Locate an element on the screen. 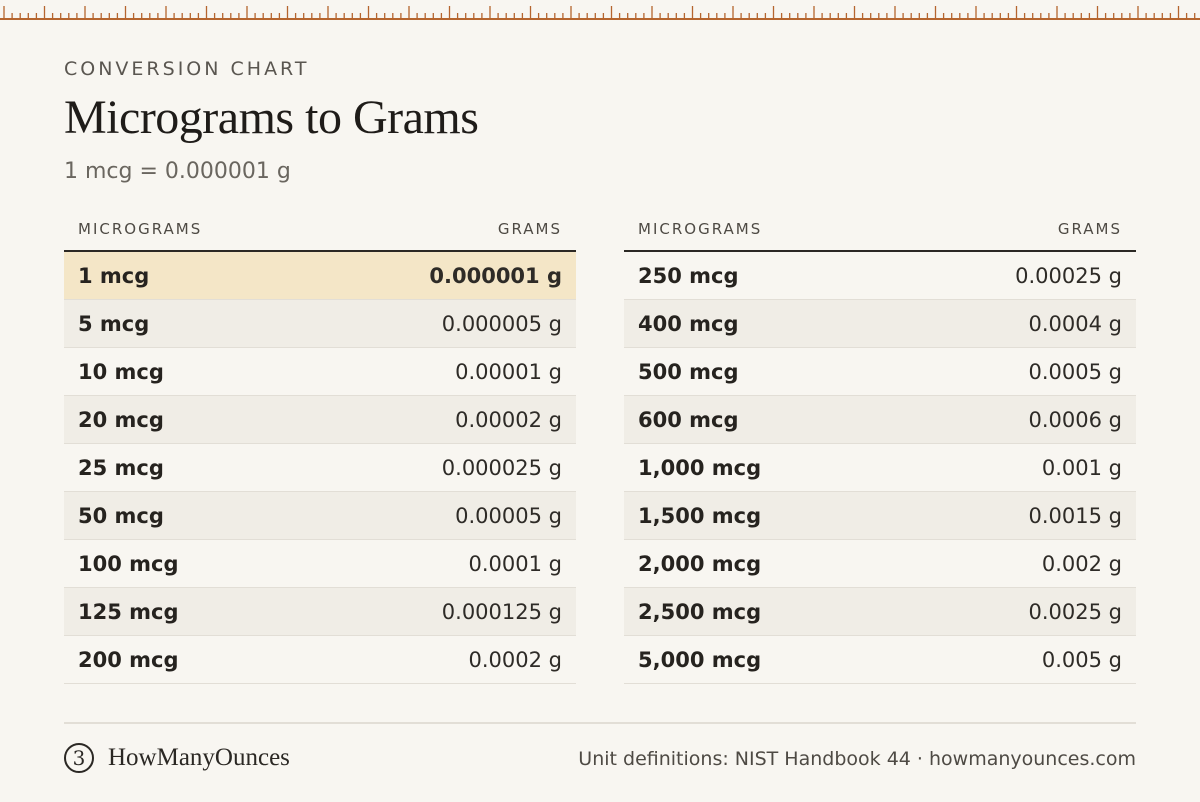  micrograms-cell: 25 mcg is located at coordinates (121, 467).